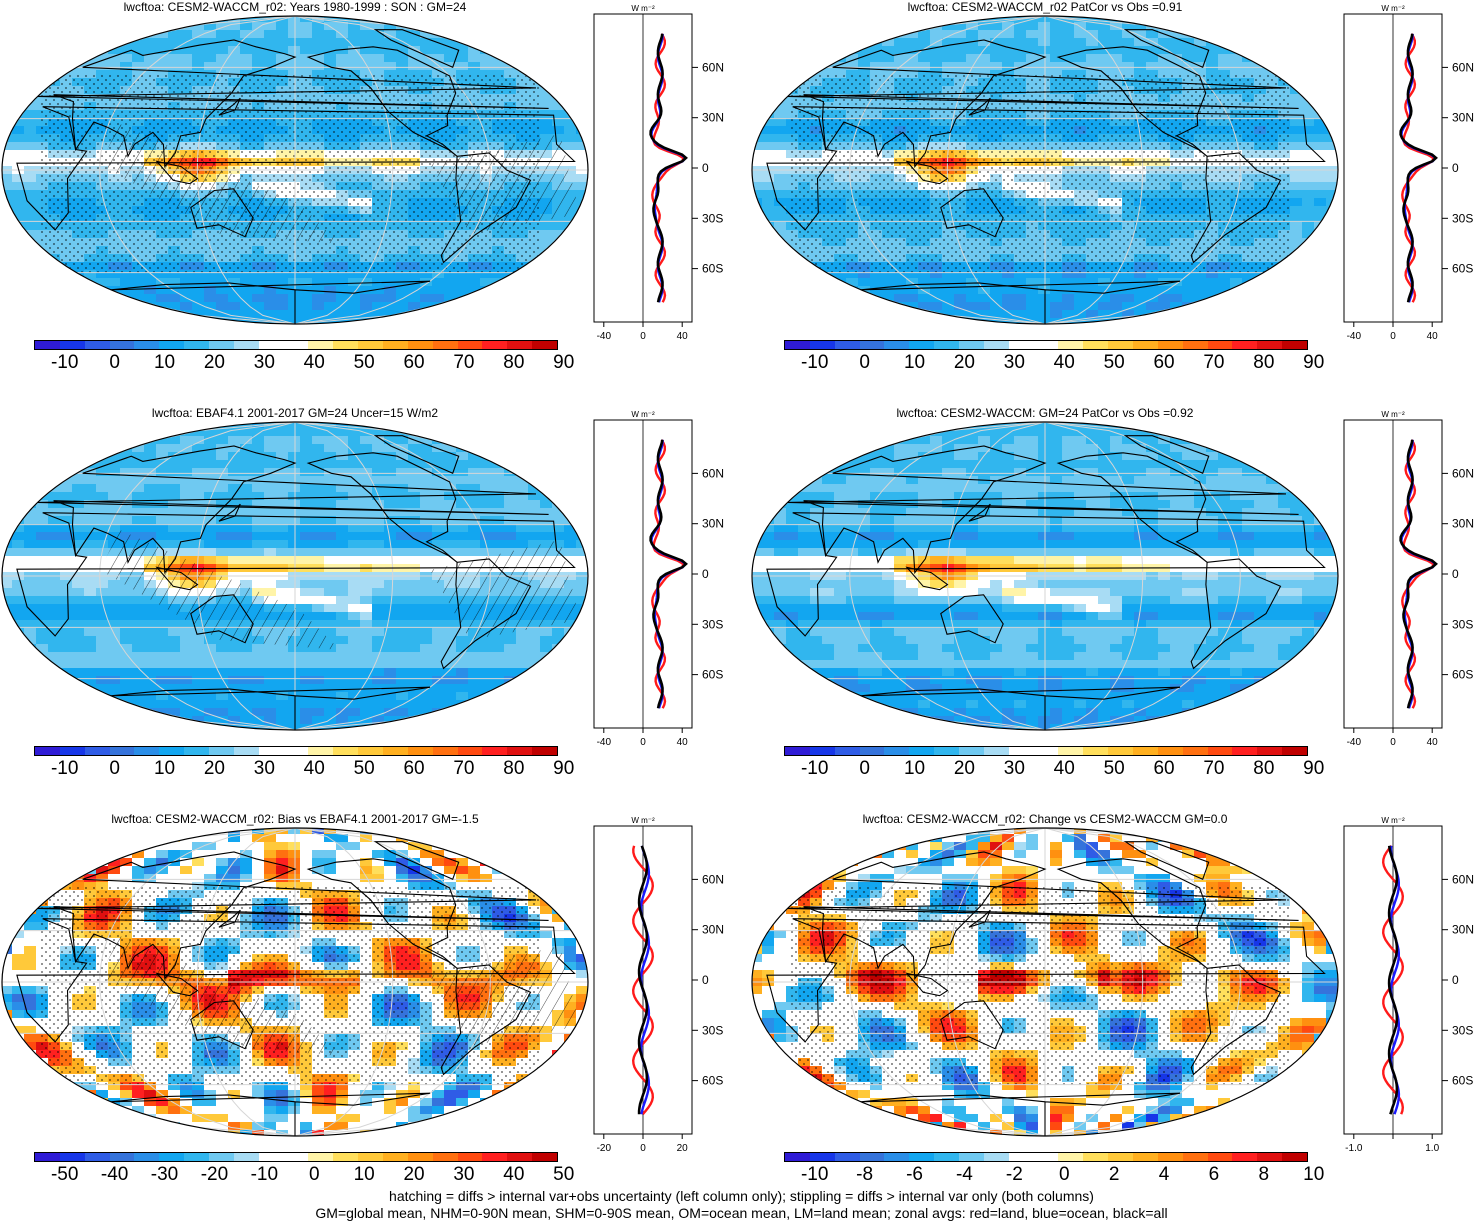  I want to click on coastline-greenland, so click(1166, 49).